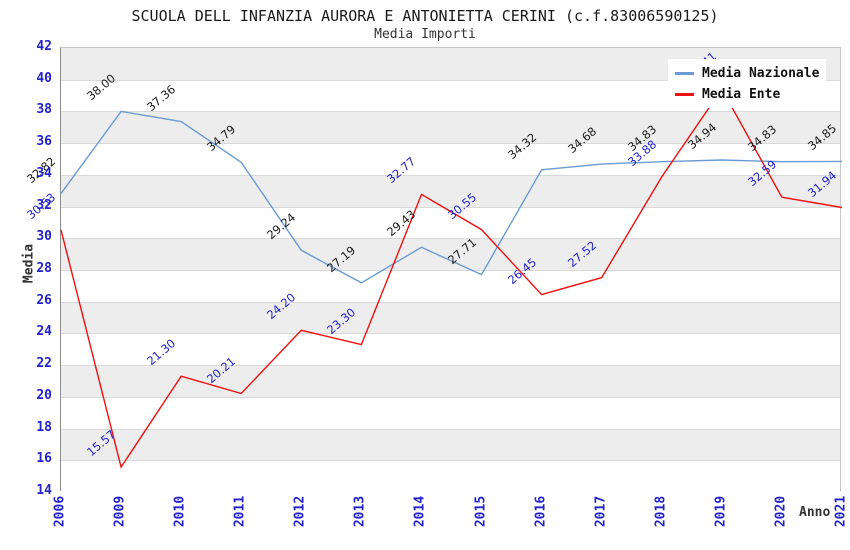  What do you see at coordinates (481, 511) in the screenshot?
I see `x-tick-label: 2015` at bounding box center [481, 511].